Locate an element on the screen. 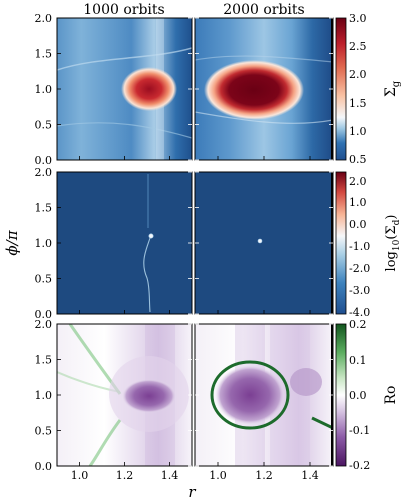  cb-sd-tick--2.0: -2.0 is located at coordinates (359, 268).